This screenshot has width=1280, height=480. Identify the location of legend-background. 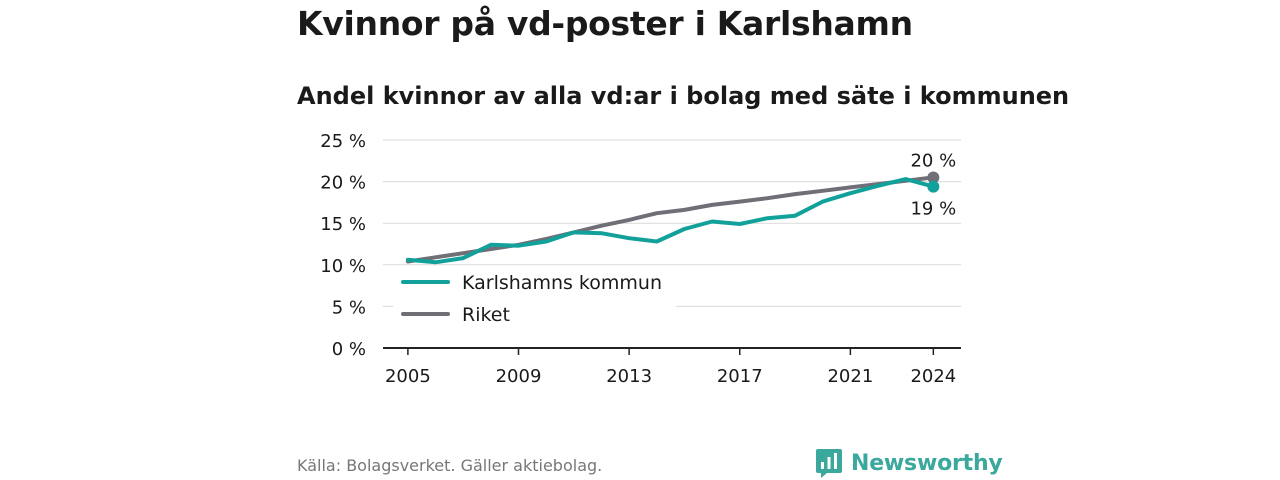
(534, 299).